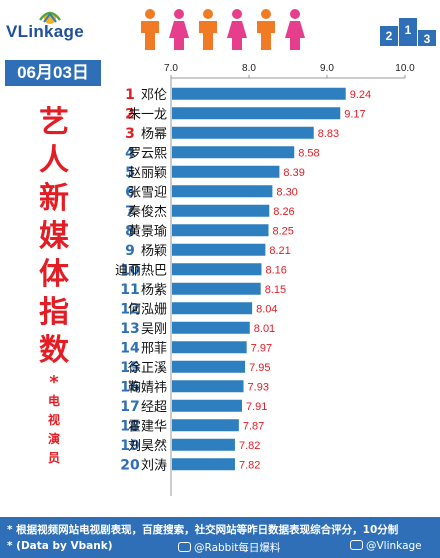 This screenshot has width=440, height=558. What do you see at coordinates (354, 114) in the screenshot?
I see `value-label: 9.17` at bounding box center [354, 114].